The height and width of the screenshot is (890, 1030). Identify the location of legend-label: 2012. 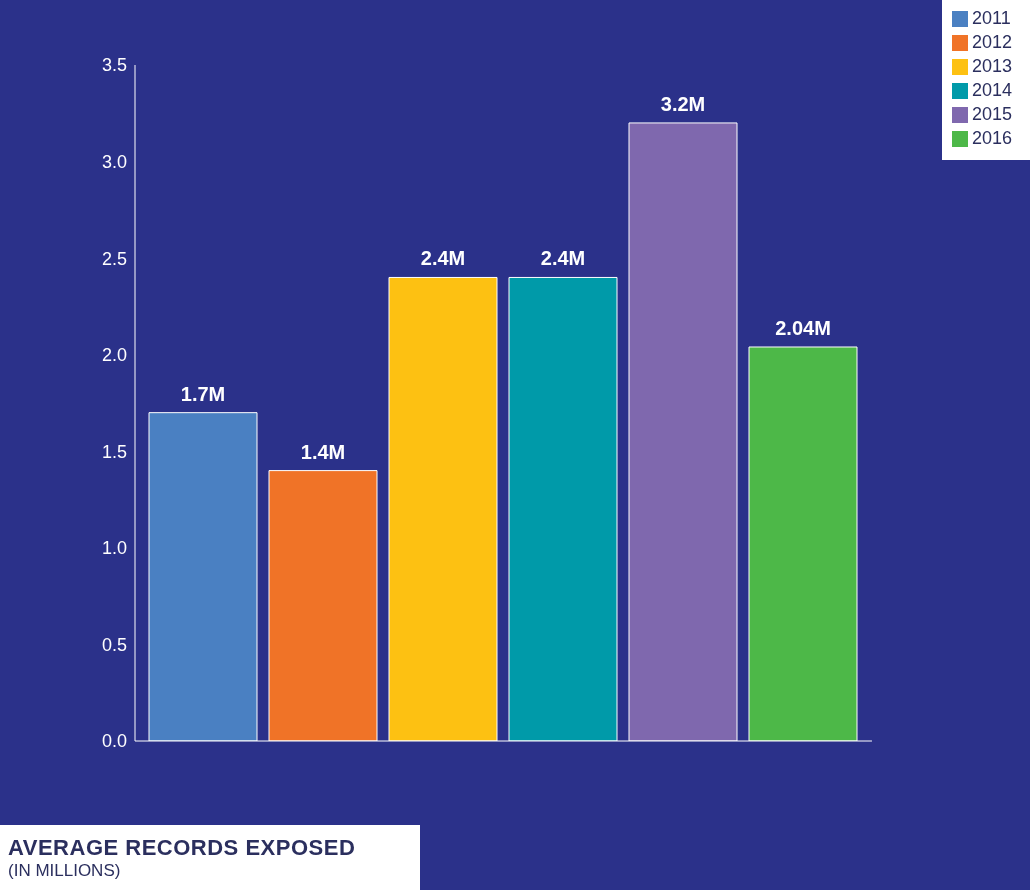
(991, 42).